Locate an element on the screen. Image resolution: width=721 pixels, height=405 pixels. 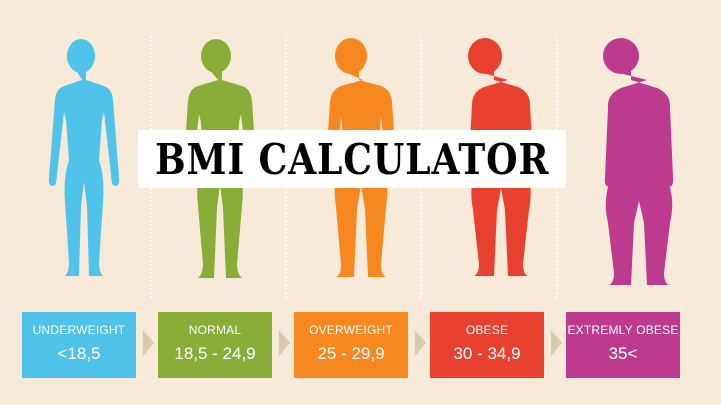
bmi-range: 30 - 34,9 is located at coordinates (487, 353).